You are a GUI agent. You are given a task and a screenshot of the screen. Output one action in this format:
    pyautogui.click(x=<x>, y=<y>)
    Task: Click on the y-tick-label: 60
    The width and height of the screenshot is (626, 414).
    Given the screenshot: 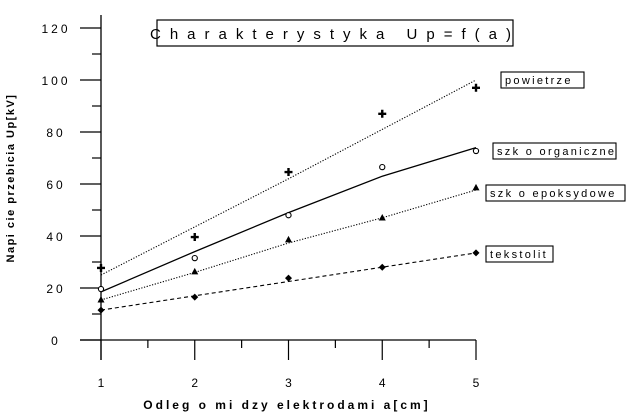 What is the action you would take?
    pyautogui.click(x=55, y=185)
    